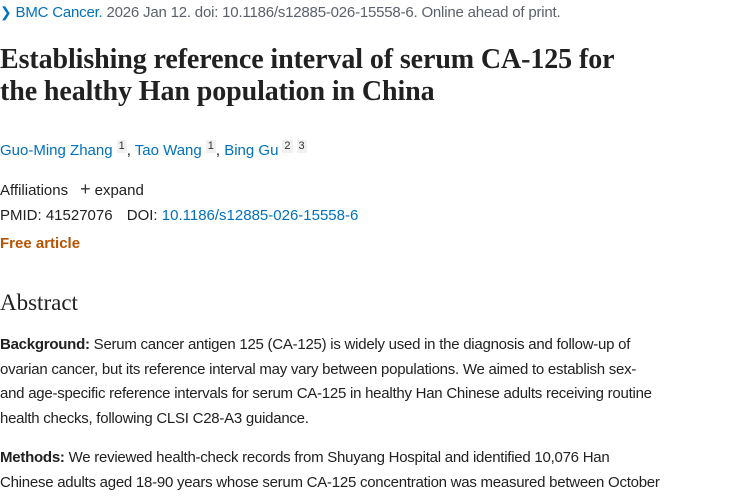  What do you see at coordinates (260, 215) in the screenshot?
I see `doi-link: 10.1186/s12885-026-15558-6` at bounding box center [260, 215].